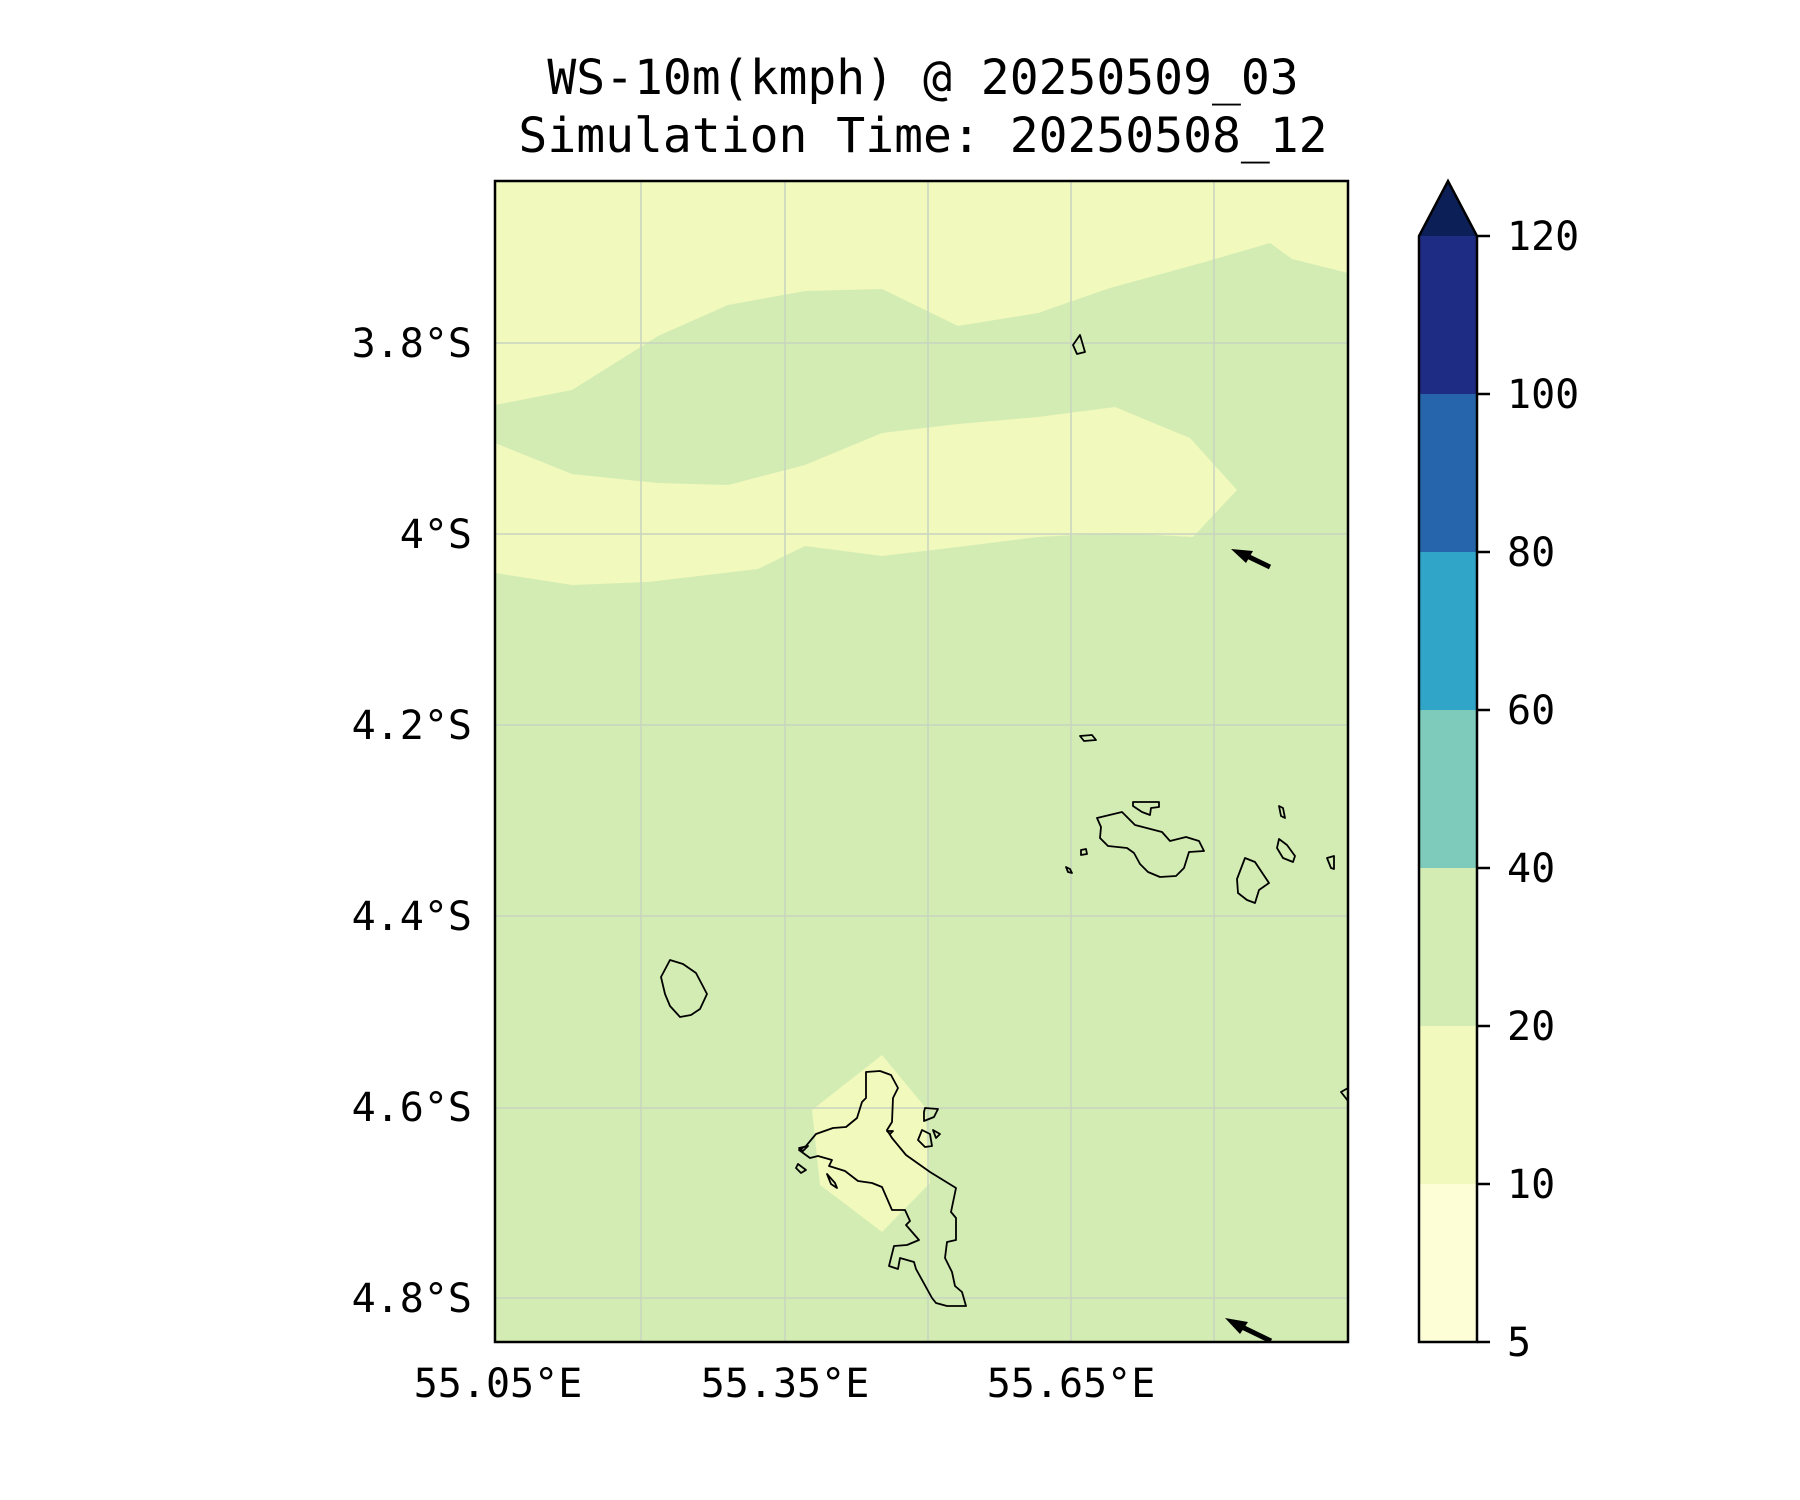  What do you see at coordinates (412, 344) in the screenshot?
I see `lat-tick-label: 3.8°S` at bounding box center [412, 344].